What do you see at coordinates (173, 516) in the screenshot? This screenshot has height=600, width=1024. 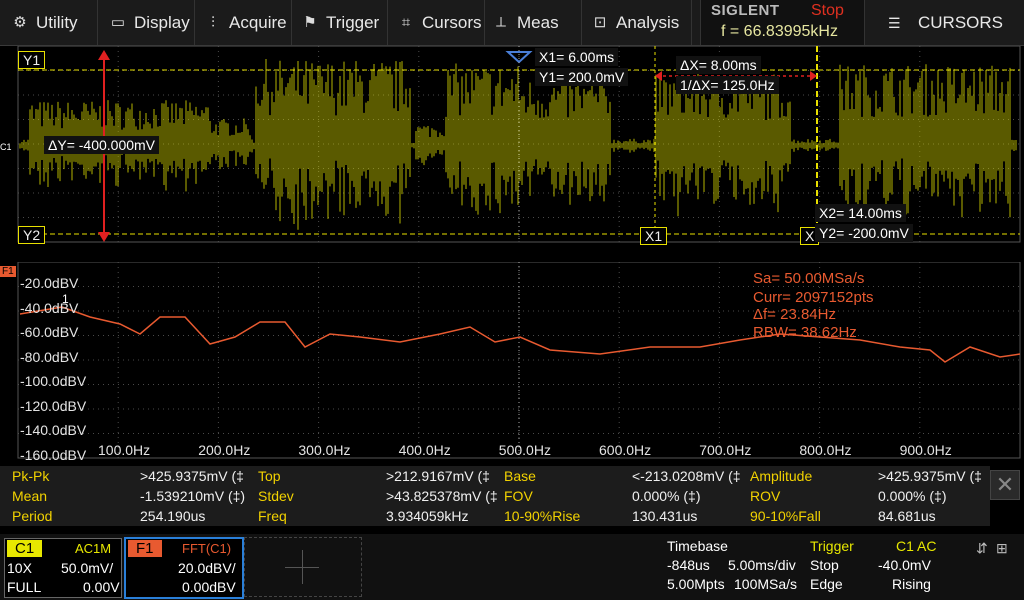 I see `measurement-value: 254.190us` at bounding box center [173, 516].